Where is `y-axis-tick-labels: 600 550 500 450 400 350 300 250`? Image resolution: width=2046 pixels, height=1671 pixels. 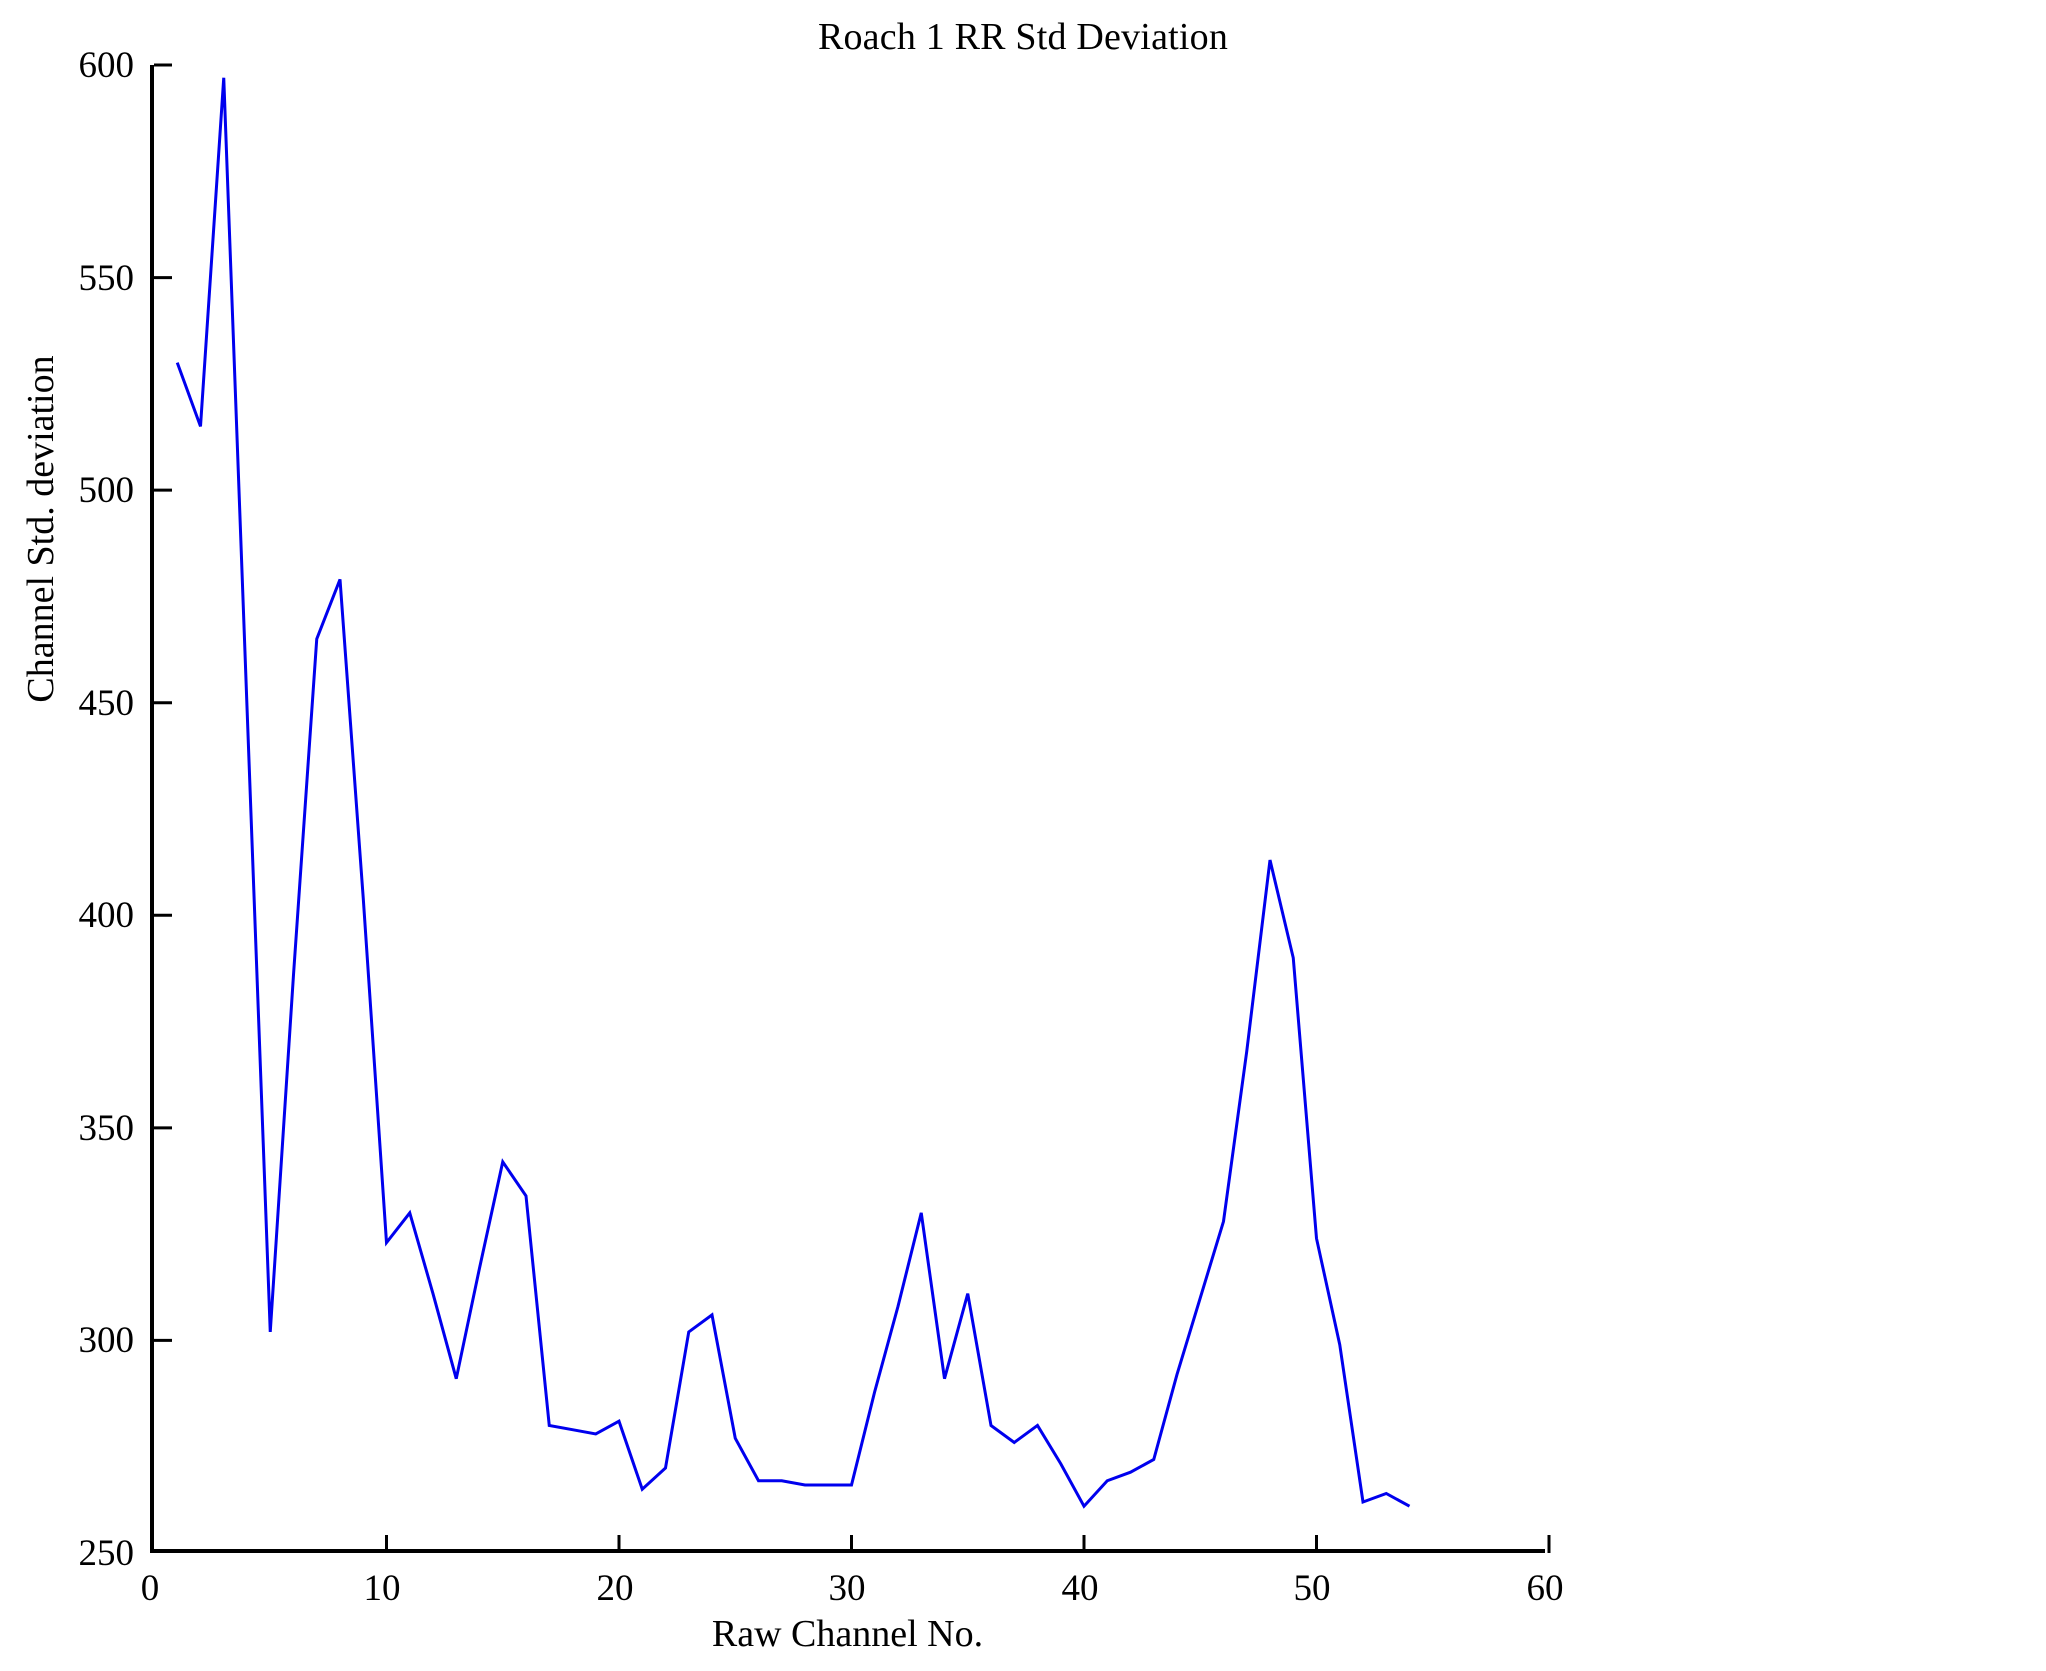 y-axis-tick-labels: 600 550 500 450 400 350 300 250 is located at coordinates (67, 835).